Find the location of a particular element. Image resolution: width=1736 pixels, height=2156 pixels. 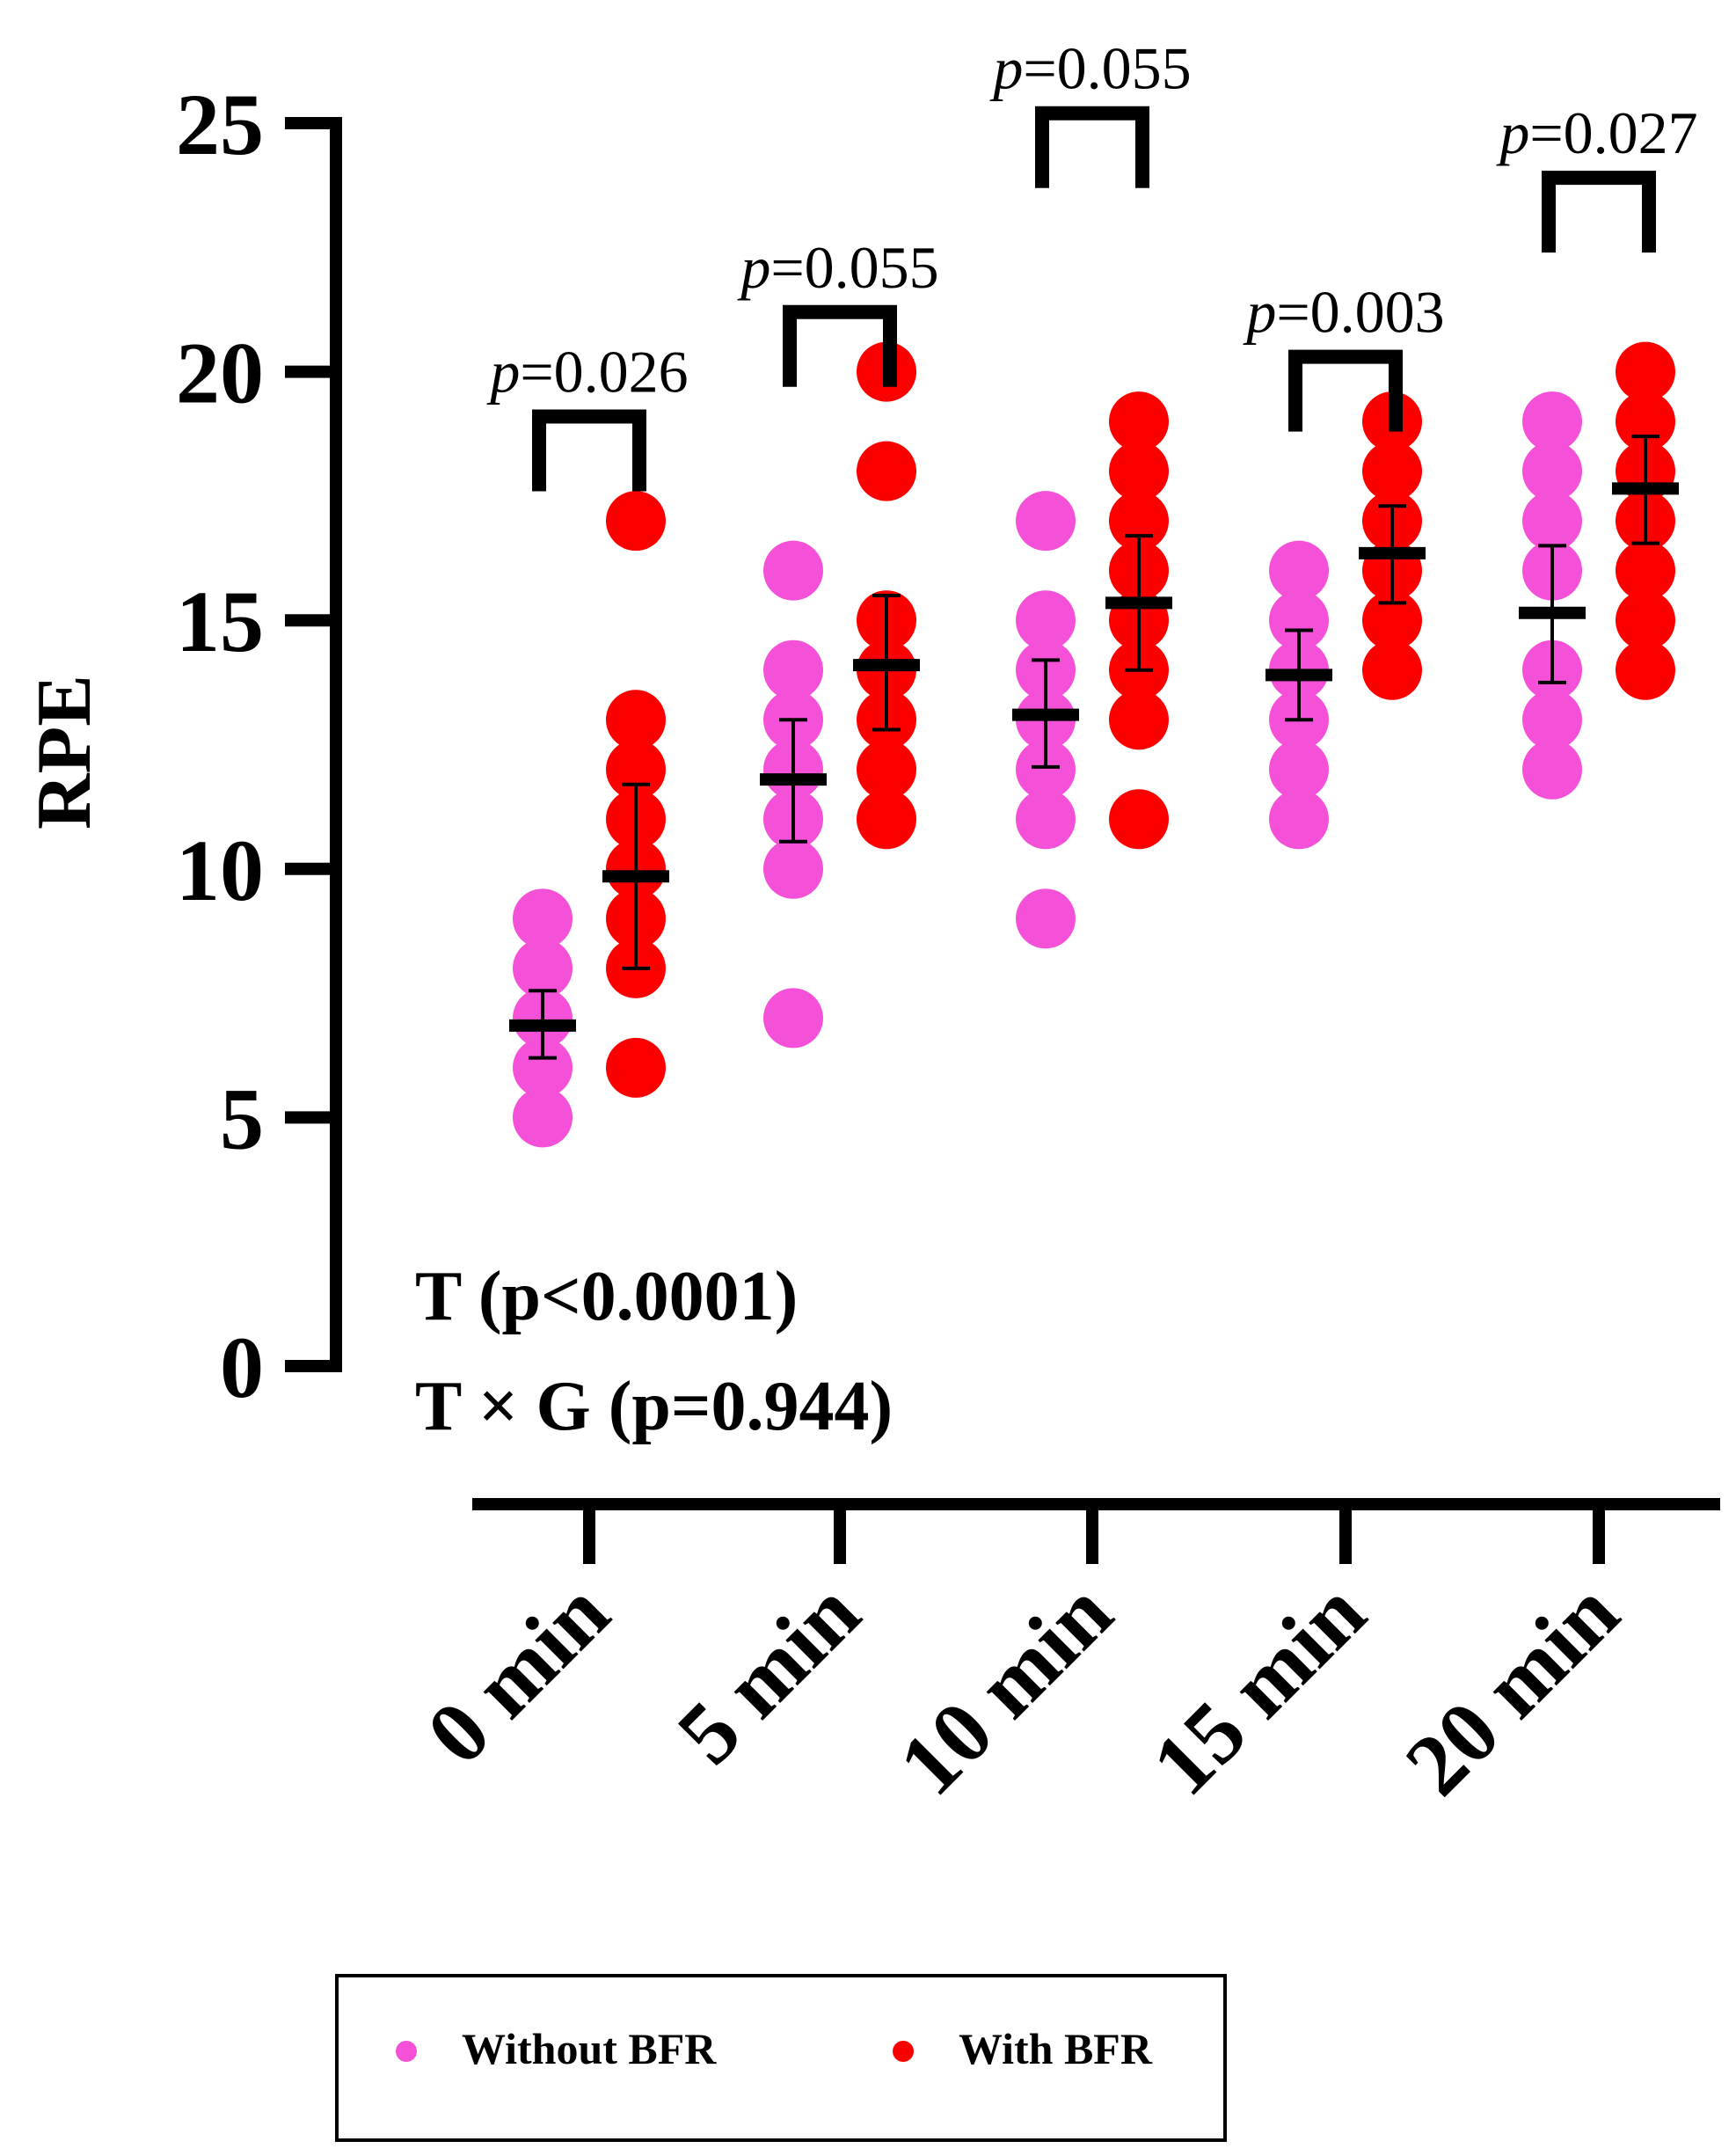

x-tick-label-1: 5 min is located at coordinates (769, 1672).